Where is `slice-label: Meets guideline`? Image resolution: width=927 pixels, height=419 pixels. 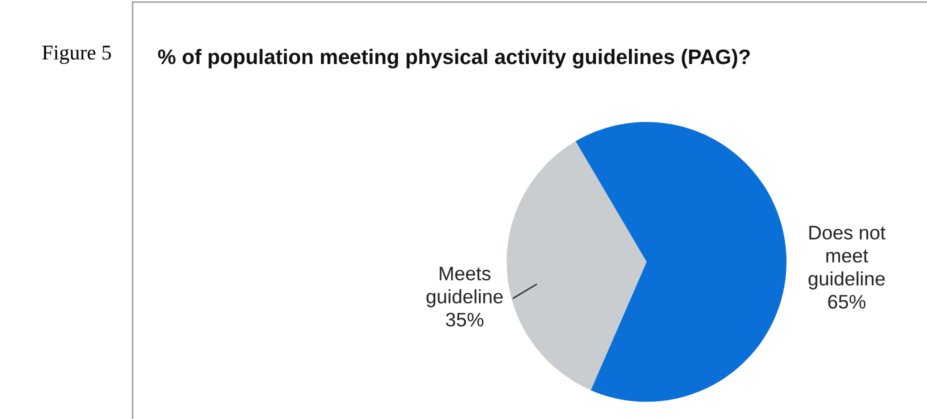 slice-label: Meets guideline is located at coordinates (464, 287).